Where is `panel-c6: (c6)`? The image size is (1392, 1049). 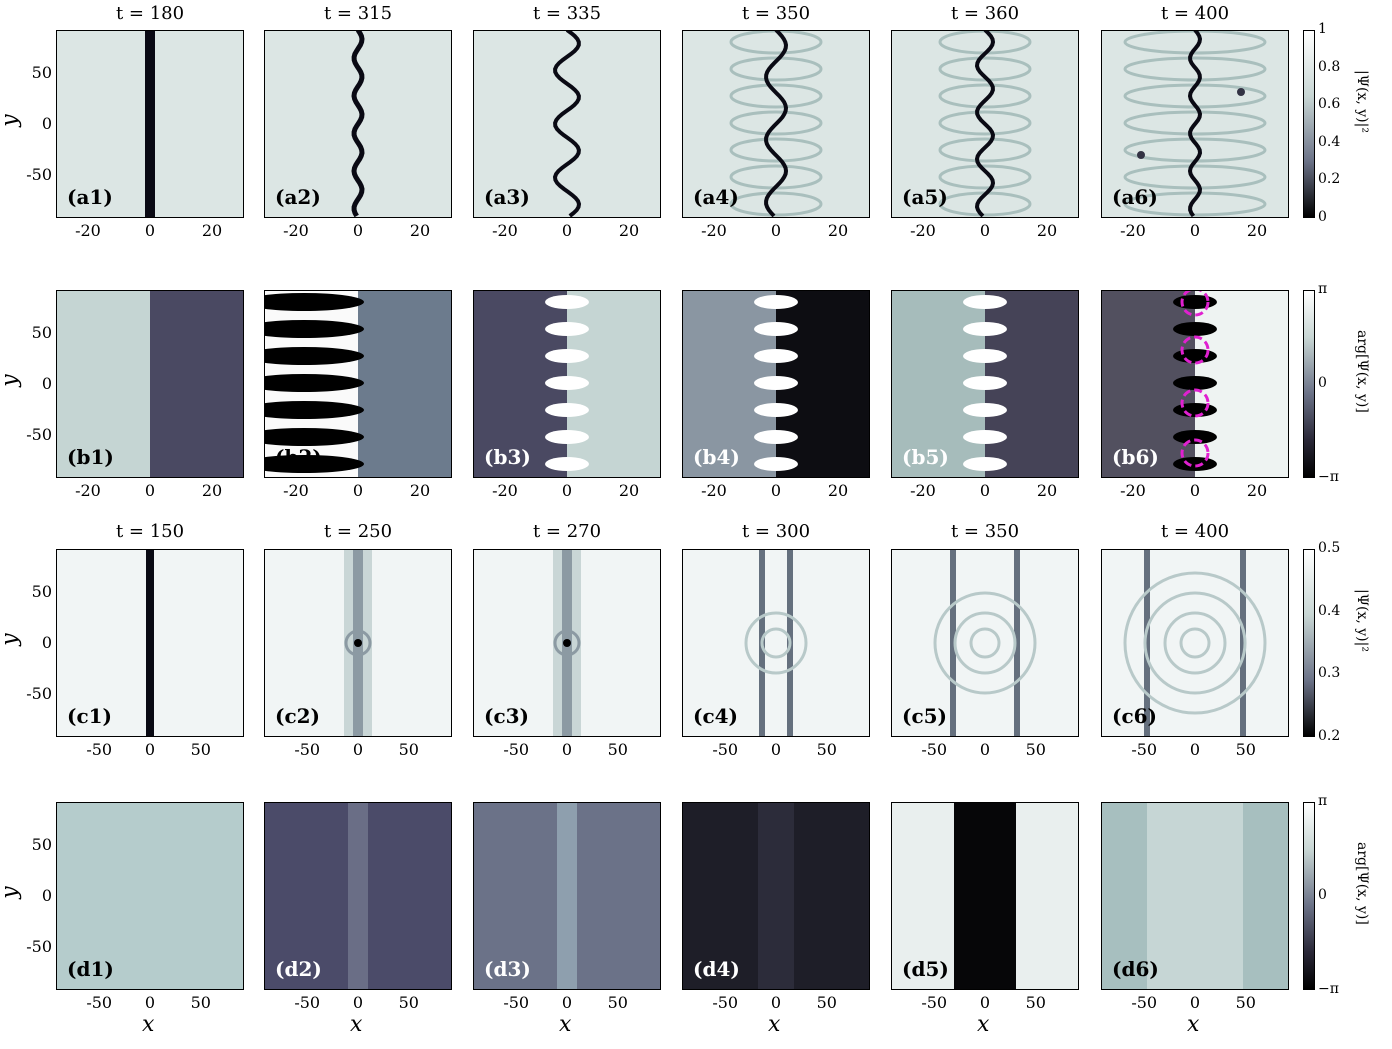 panel-c6: (c6) is located at coordinates (1195, 643).